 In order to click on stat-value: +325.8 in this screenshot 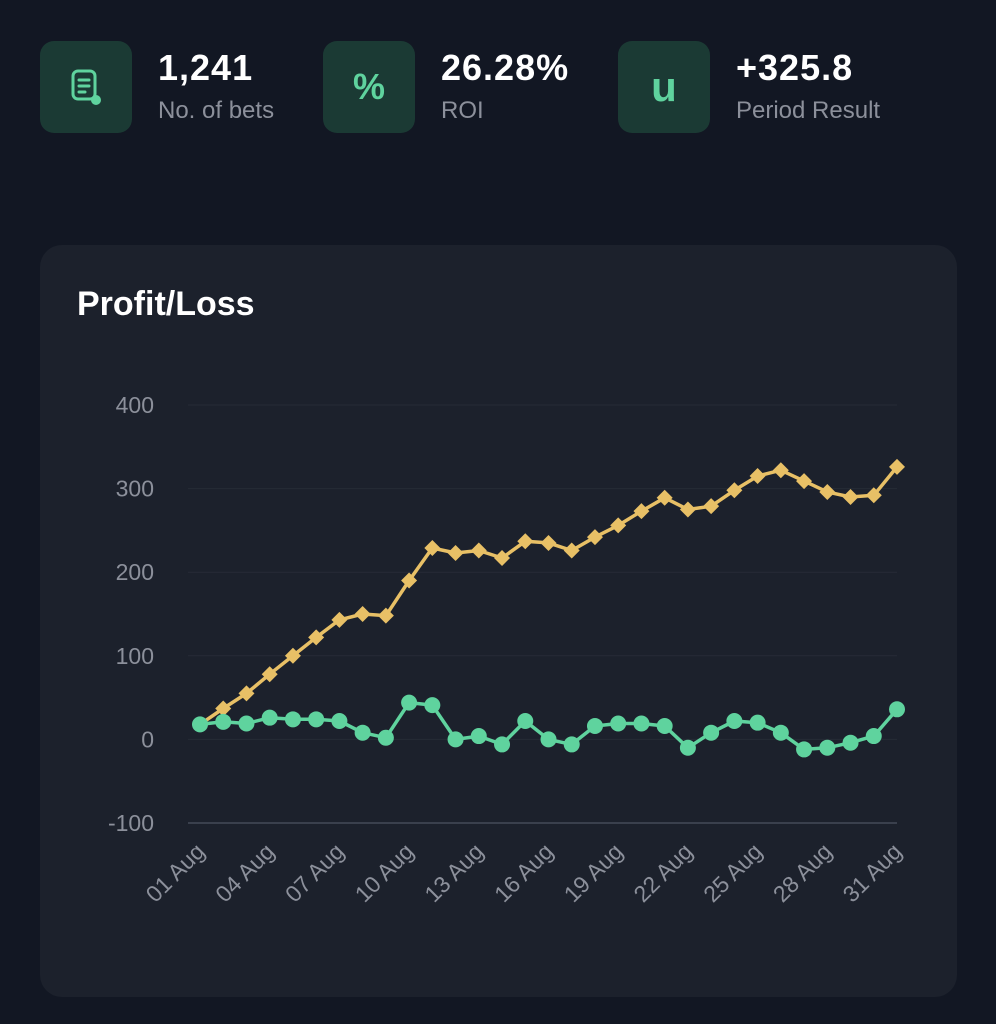, I will do `click(795, 67)`.